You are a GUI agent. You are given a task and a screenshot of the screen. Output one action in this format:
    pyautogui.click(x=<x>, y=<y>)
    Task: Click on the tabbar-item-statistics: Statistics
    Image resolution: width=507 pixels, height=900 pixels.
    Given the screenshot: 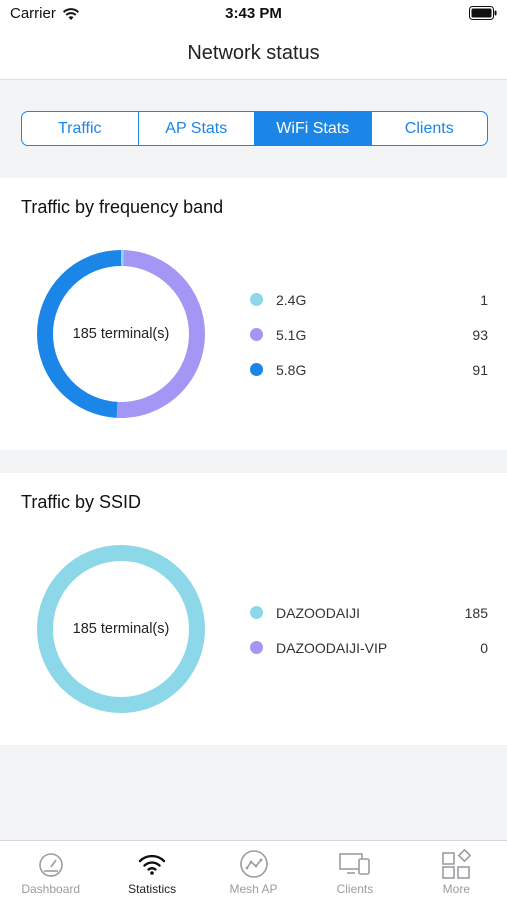 What is the action you would take?
    pyautogui.click(x=151, y=870)
    